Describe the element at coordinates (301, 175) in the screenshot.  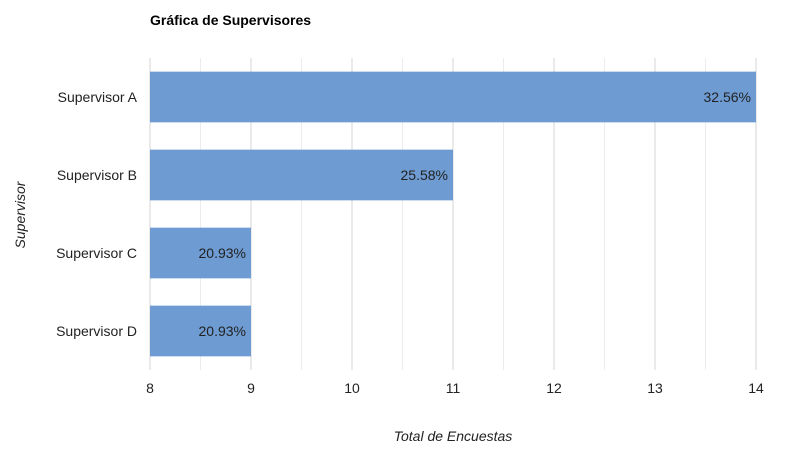
I see `bar-supervisor-b` at that location.